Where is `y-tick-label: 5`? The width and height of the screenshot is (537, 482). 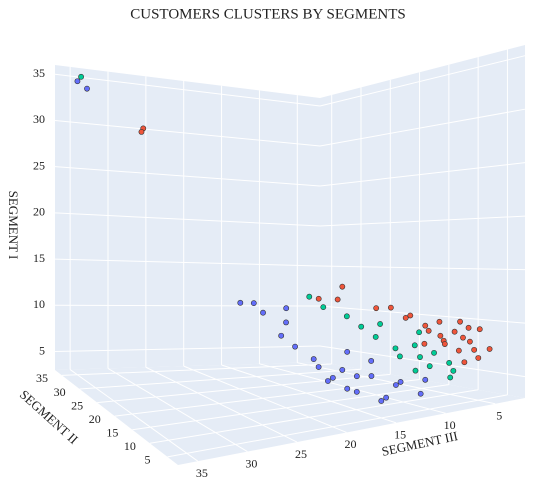
y-tick-label: 5 is located at coordinates (147, 460).